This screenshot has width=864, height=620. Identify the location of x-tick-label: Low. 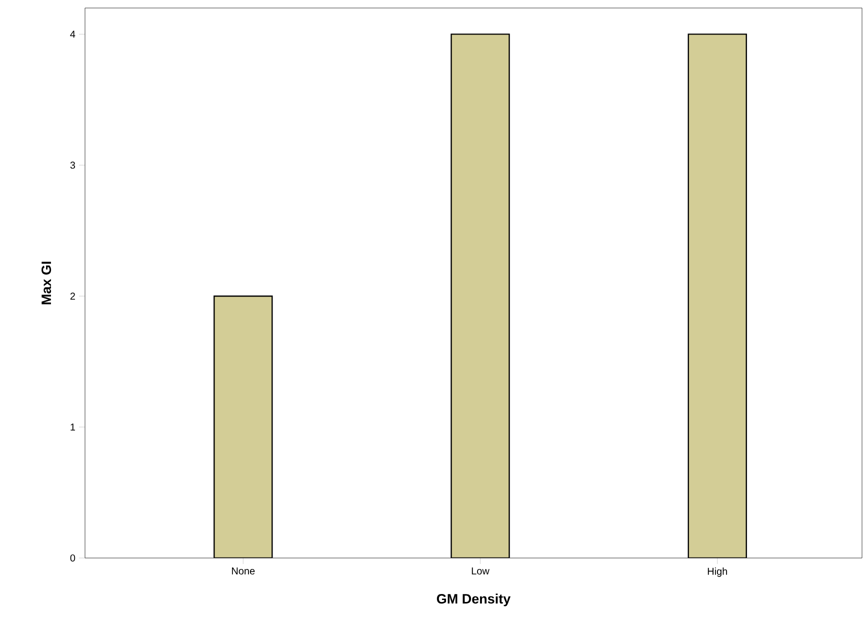
(481, 571).